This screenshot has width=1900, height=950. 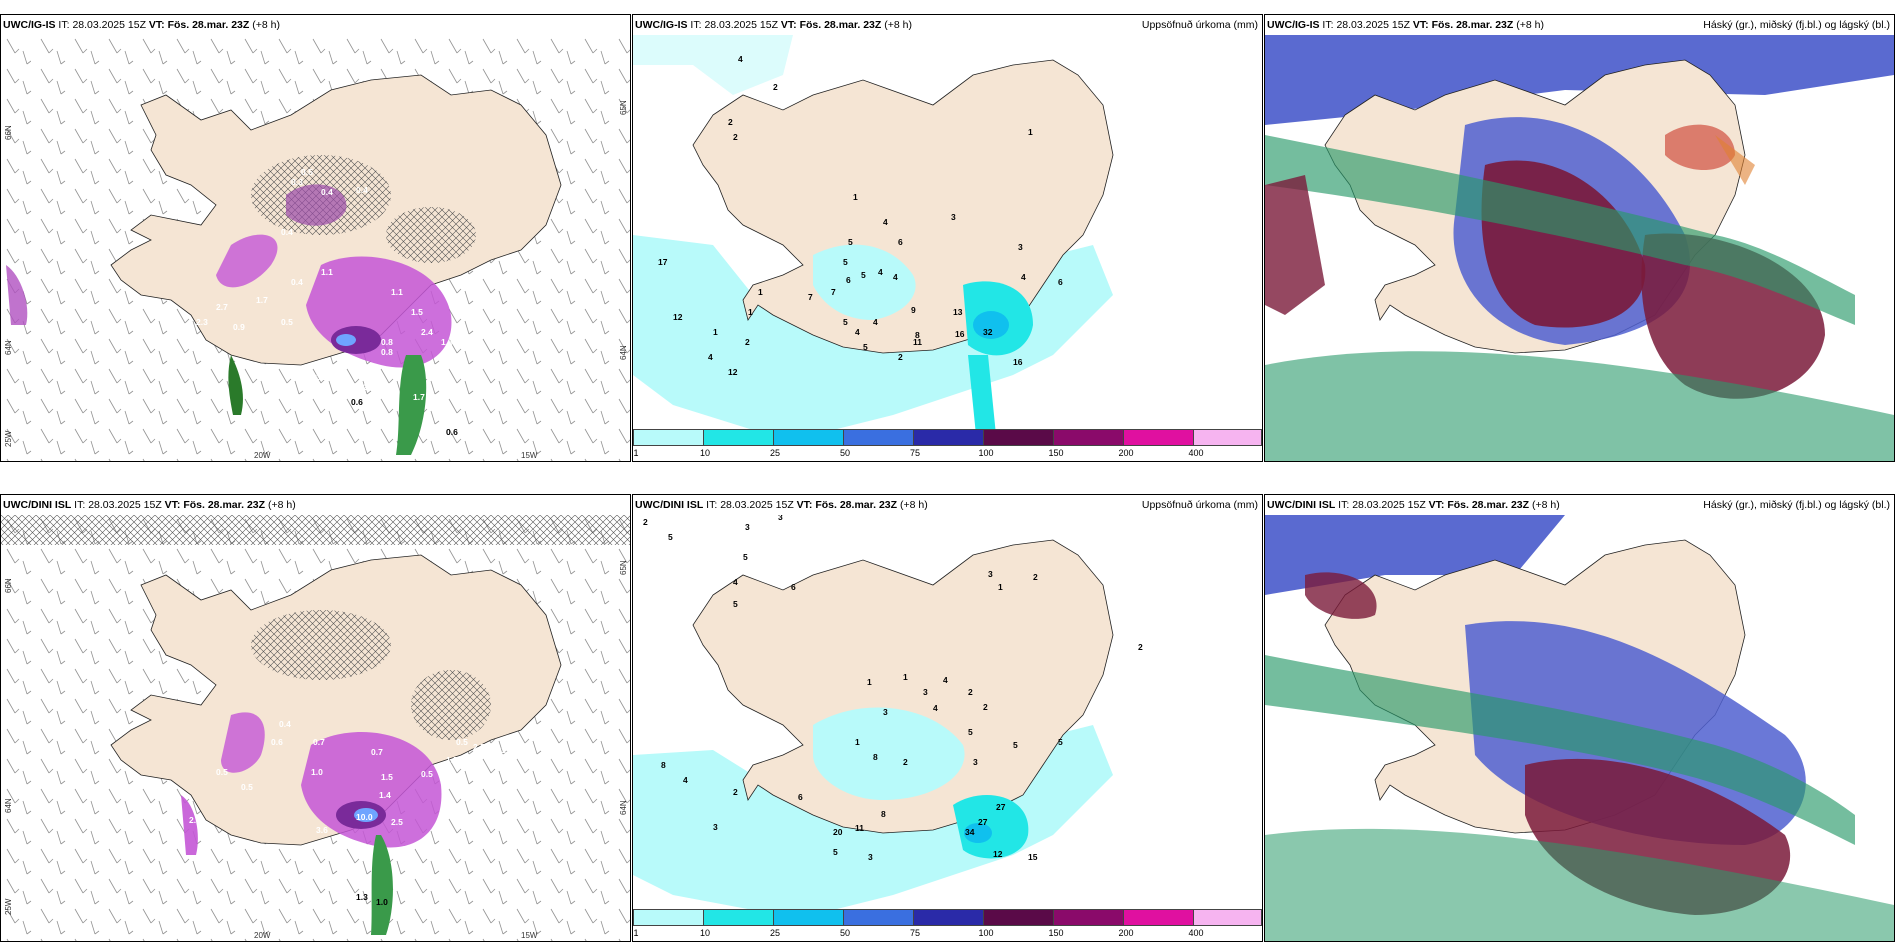 I want to click on colorbar-tick: 10, so click(x=705, y=933).